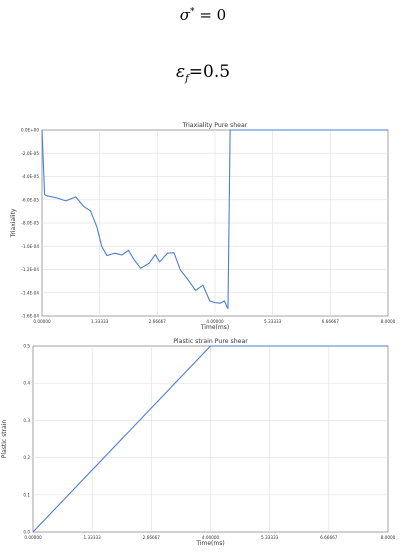 The width and height of the screenshot is (406, 559). I want to click on y-tick-label: -4.0E-05, so click(30, 176).